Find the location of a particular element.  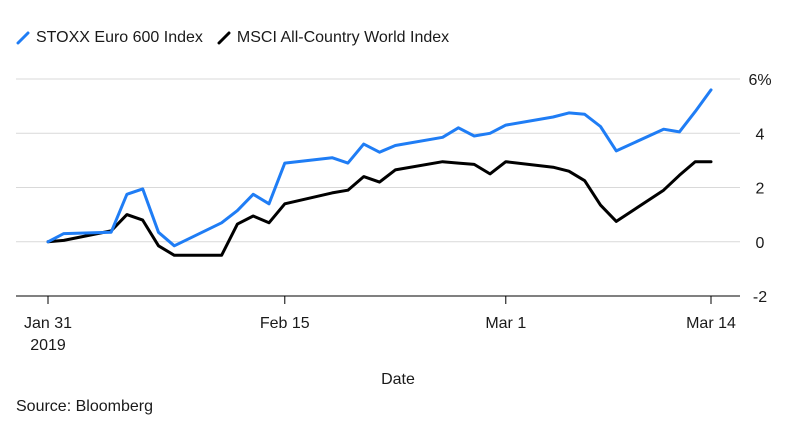

x-axis-label: Date is located at coordinates (398, 379).